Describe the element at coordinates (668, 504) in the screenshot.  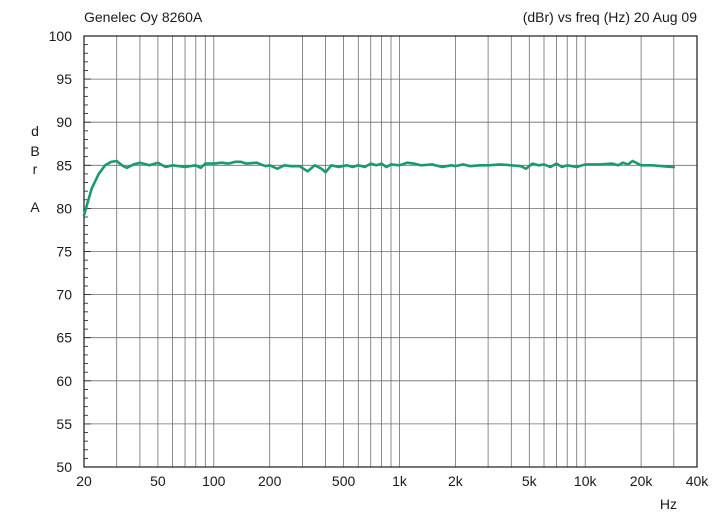
I see `x-axis-label: Hz` at that location.